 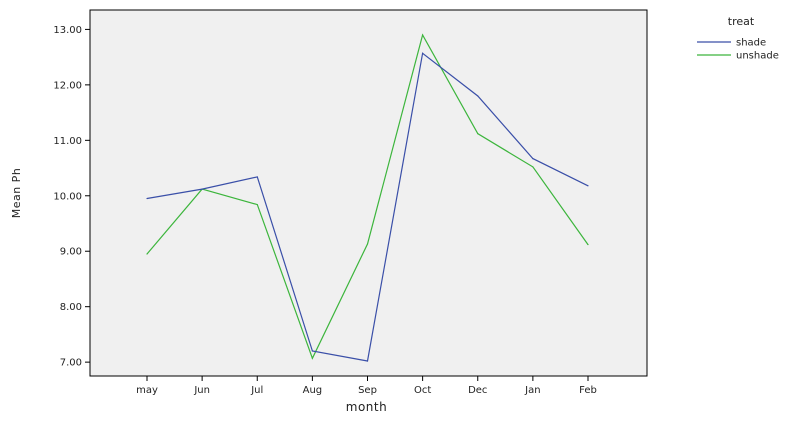 I want to click on x-tick-label: may, so click(x=147, y=390).